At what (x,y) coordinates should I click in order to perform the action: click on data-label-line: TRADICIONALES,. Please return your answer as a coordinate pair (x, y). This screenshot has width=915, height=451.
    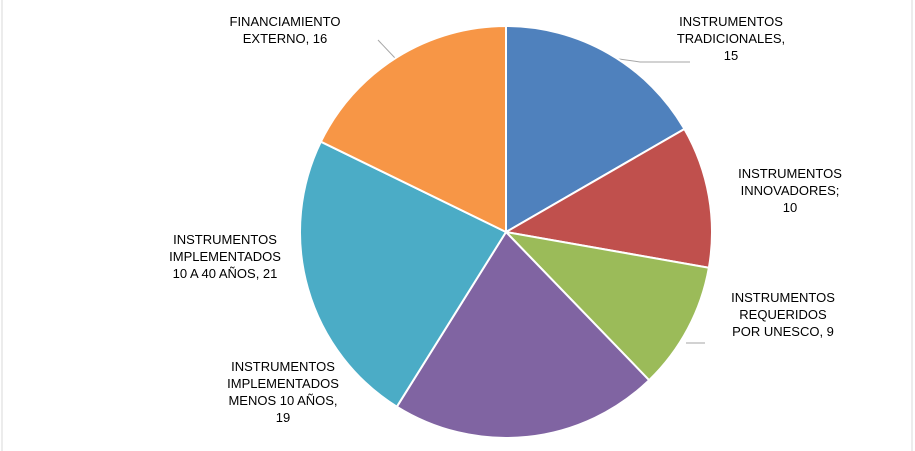
    Looking at the image, I should click on (731, 38).